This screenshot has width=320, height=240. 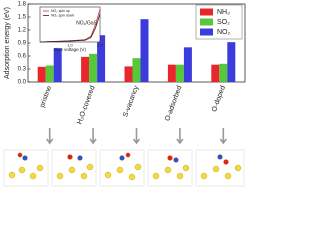 What do you see at coordinates (223, 22) in the screenshot?
I see `legend-label: SO₂` at bounding box center [223, 22].